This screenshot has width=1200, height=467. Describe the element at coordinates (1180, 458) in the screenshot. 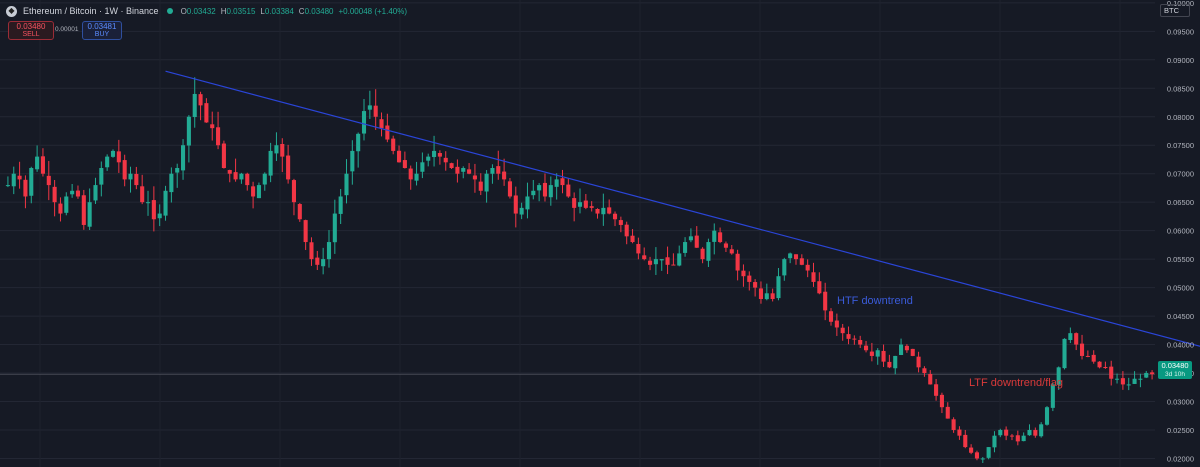

I see `y-tick-label: 0.02000` at that location.